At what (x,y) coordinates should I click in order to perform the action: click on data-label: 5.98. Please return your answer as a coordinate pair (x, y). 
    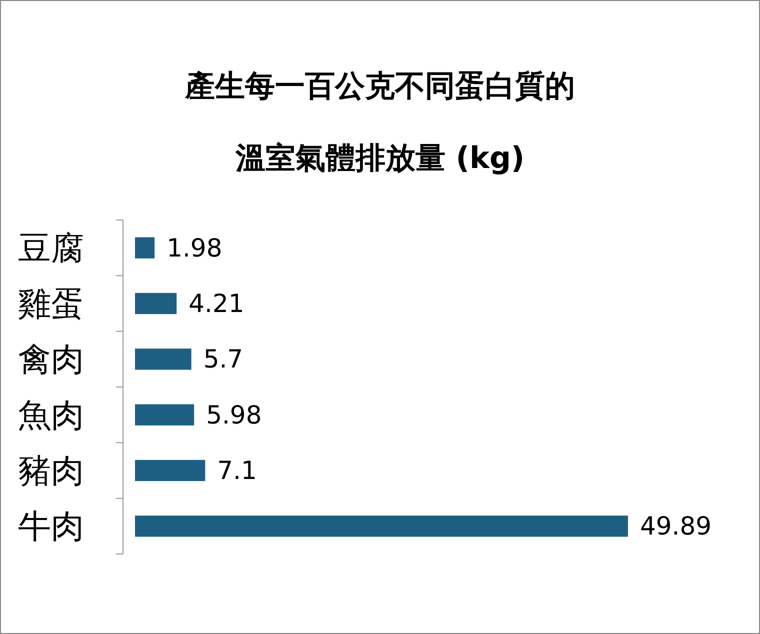
    Looking at the image, I should click on (234, 415).